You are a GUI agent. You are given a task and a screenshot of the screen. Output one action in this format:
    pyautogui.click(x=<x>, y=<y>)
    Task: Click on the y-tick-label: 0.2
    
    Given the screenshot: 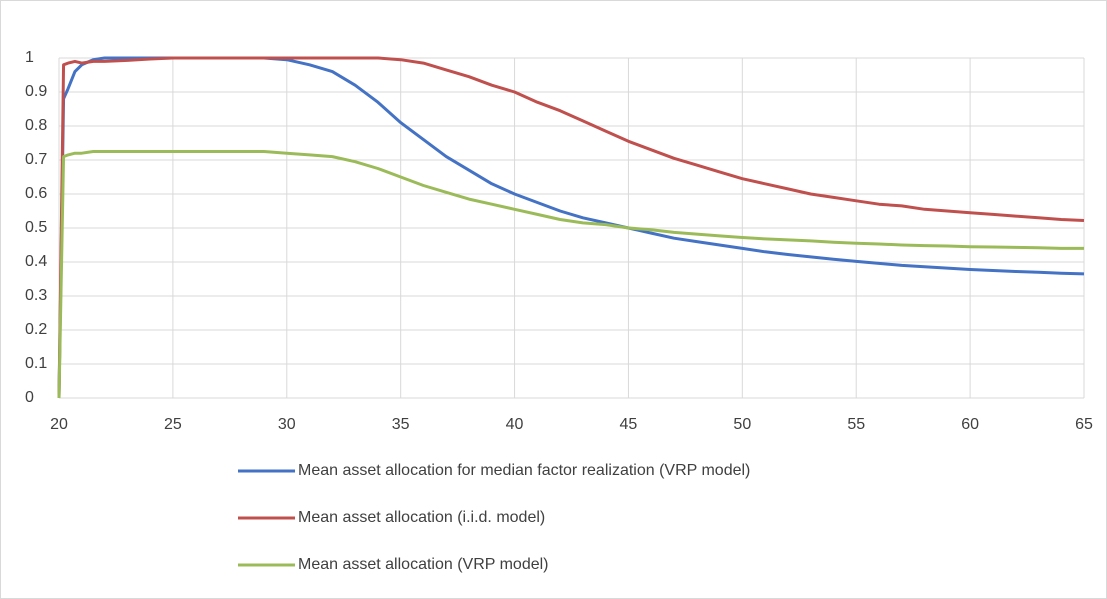 What is the action you would take?
    pyautogui.click(x=36, y=329)
    